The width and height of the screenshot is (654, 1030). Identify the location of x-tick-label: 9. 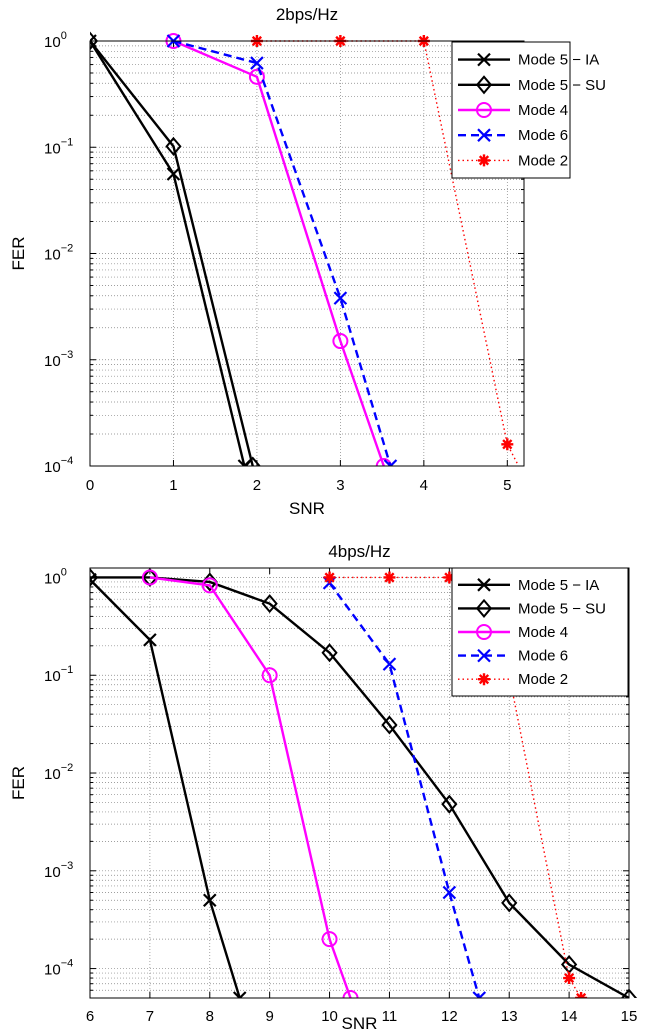
(269, 1016).